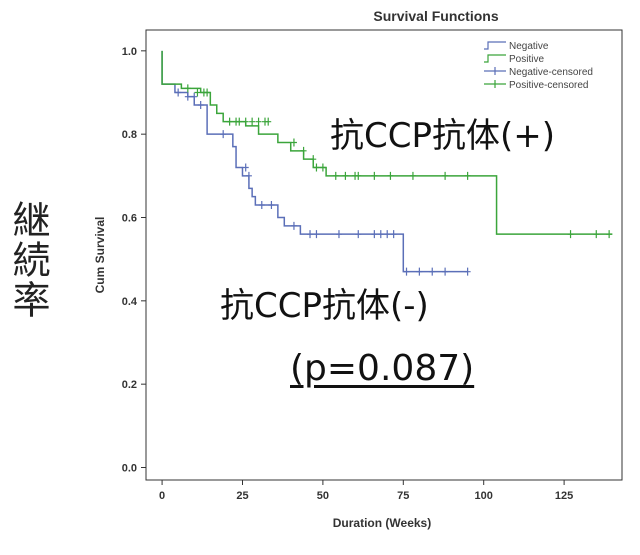  I want to click on y-axis: 0.0 0.2 0.4 0.6 0.8 1.0, so click(134, 260).